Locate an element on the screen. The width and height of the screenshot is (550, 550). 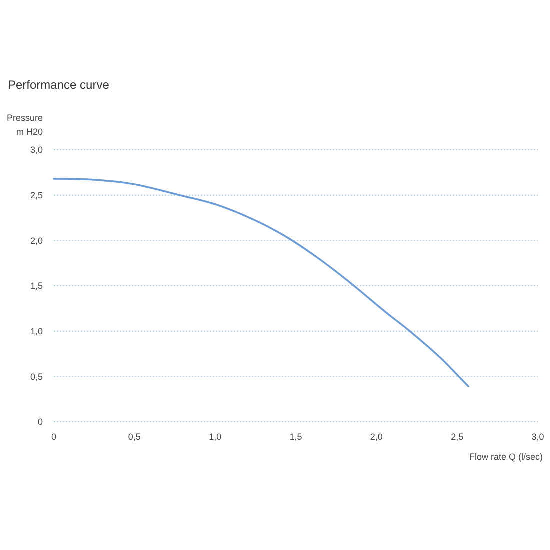
y-tick-label: 2,5 is located at coordinates (36, 195).